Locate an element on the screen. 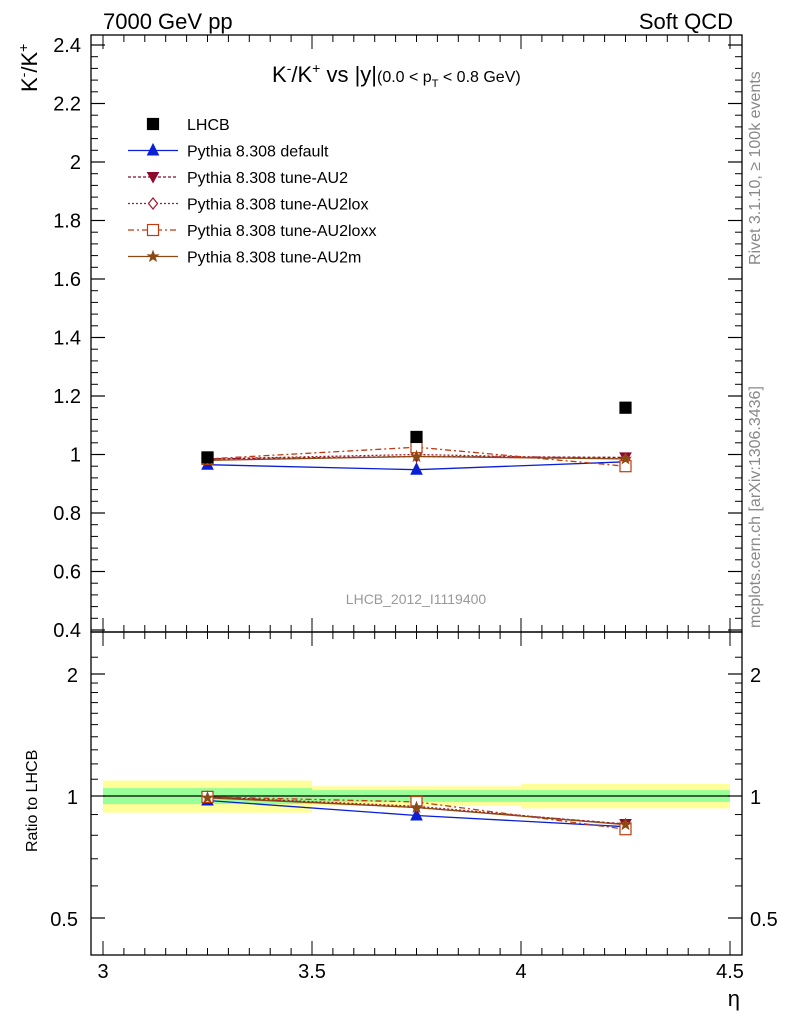 The height and width of the screenshot is (1024, 786). main-y-tick-label: 1.8 is located at coordinates (67, 222).